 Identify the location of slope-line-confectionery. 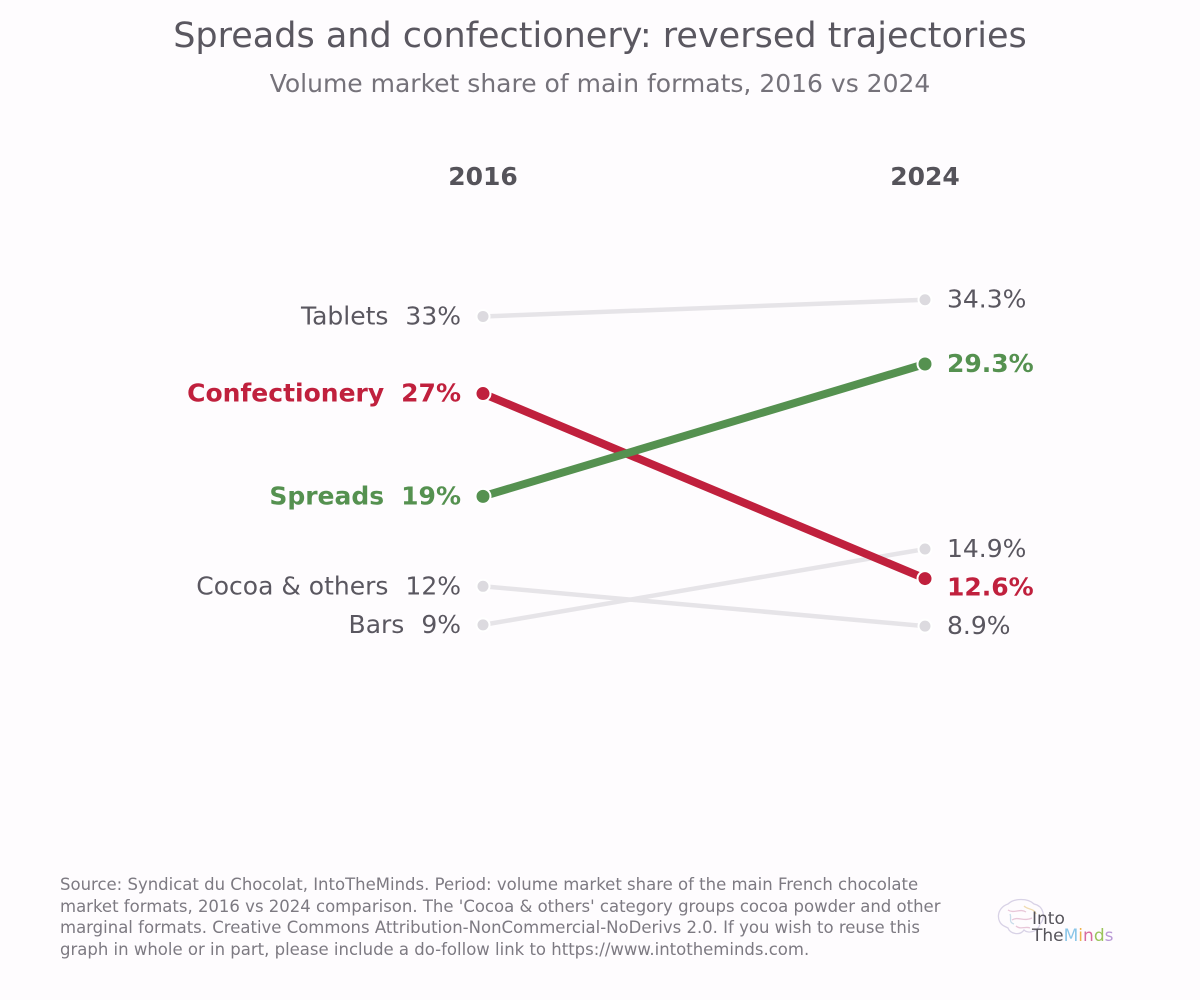
(704, 486).